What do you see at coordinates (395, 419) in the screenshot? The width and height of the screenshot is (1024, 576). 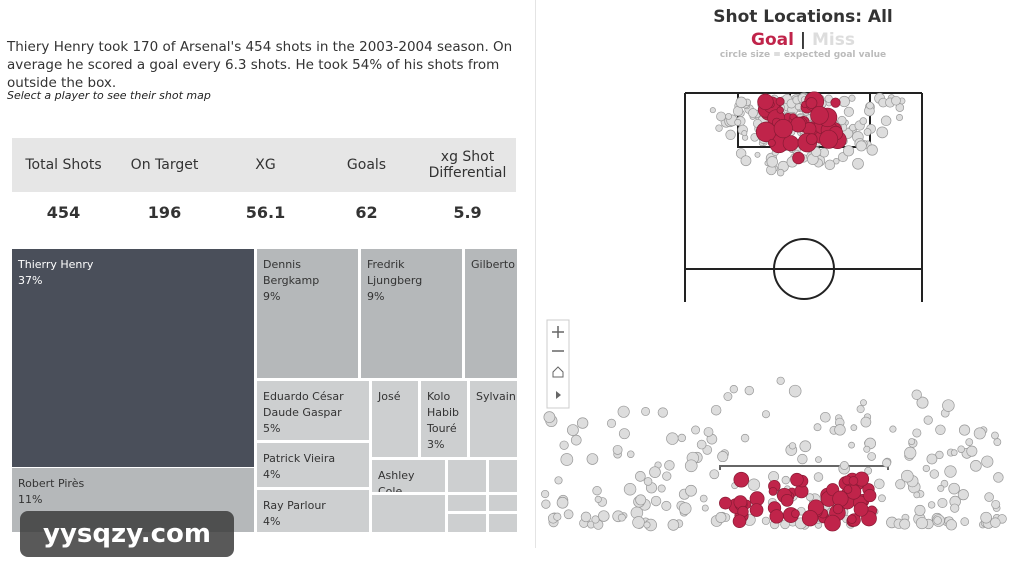 I see `treemap-tile: José` at bounding box center [395, 419].